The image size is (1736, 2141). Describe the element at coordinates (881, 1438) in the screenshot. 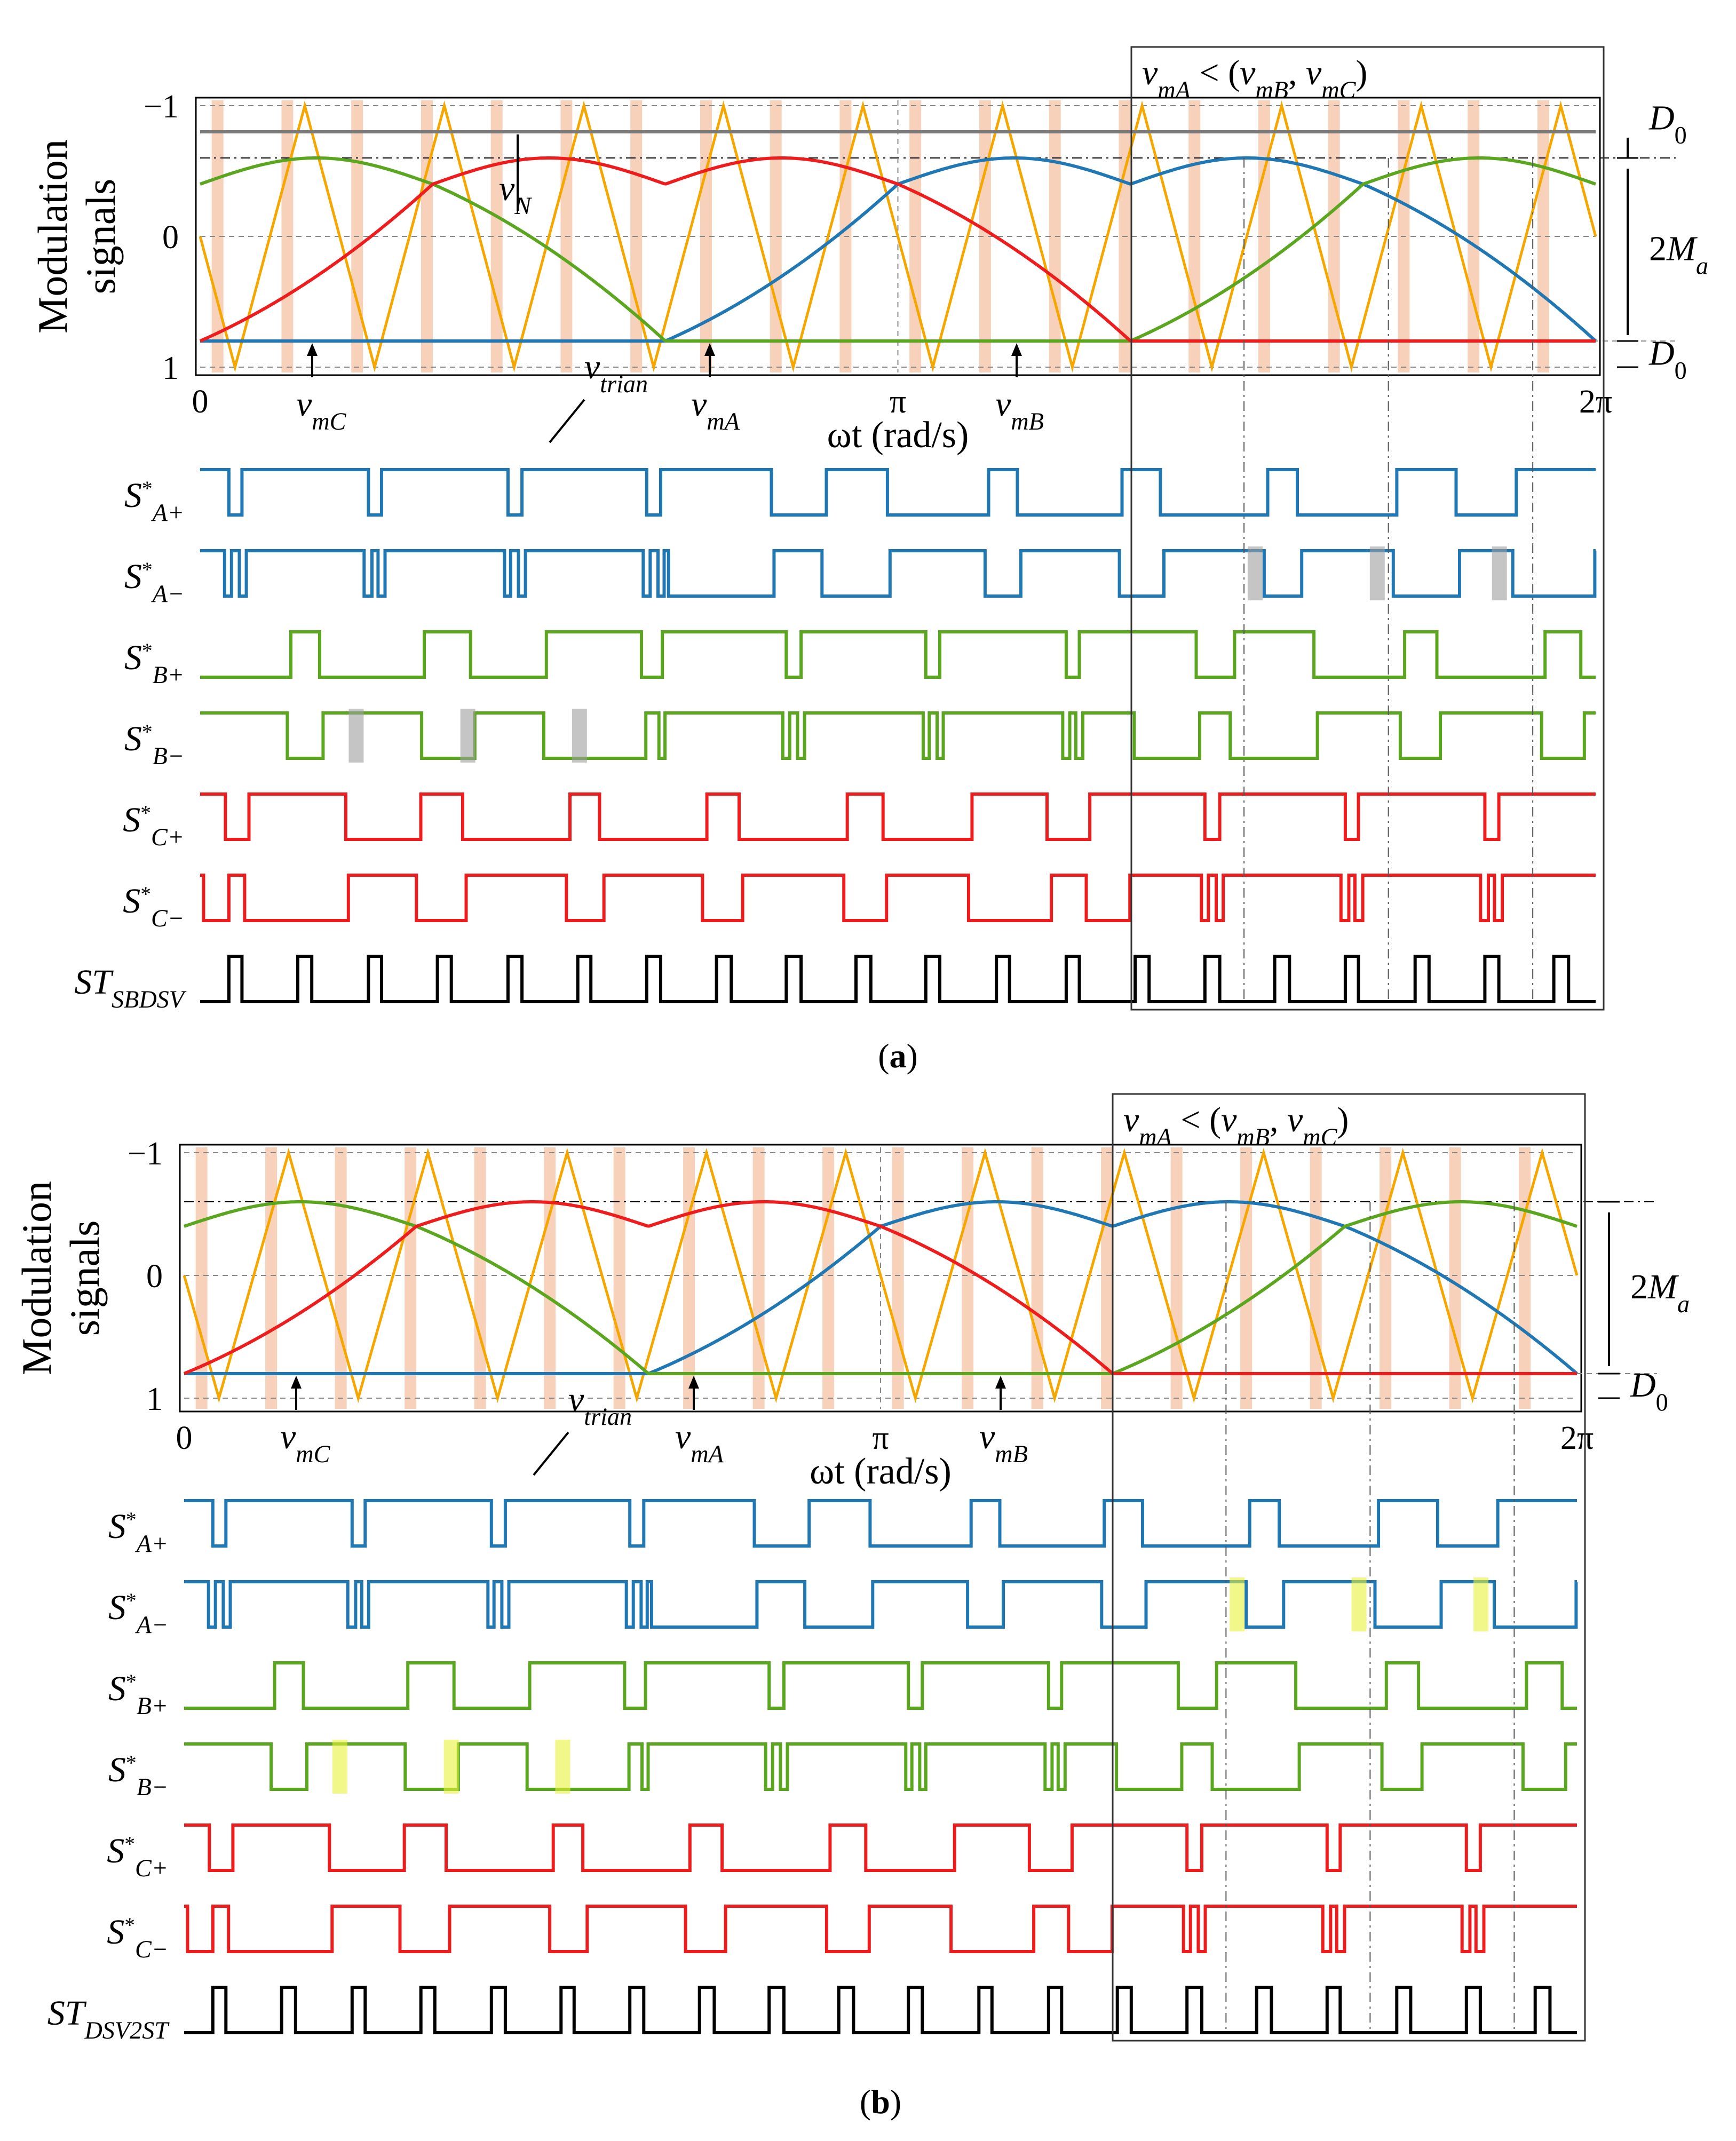

I see `xtick-pi: π` at that location.